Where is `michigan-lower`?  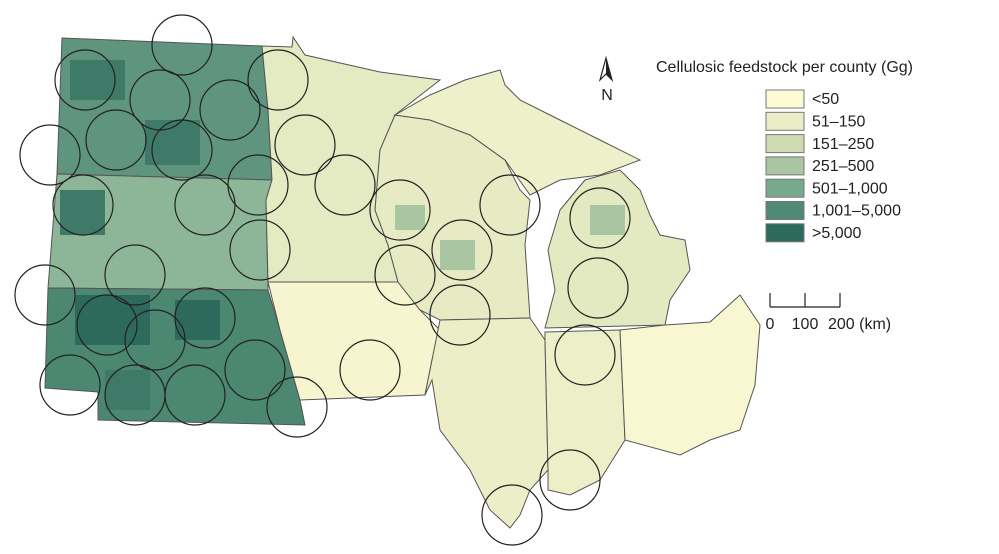
michigan-lower is located at coordinates (617, 249).